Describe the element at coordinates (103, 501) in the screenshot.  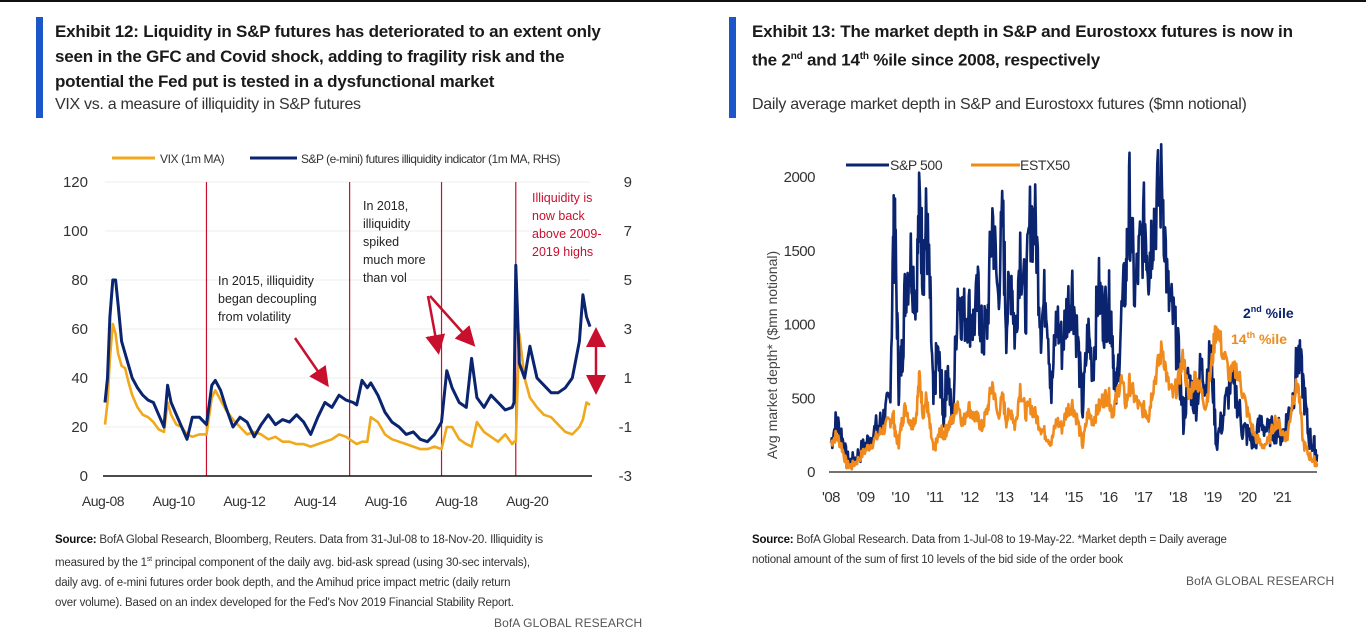
I see `x-tick-label: Aug-08` at that location.